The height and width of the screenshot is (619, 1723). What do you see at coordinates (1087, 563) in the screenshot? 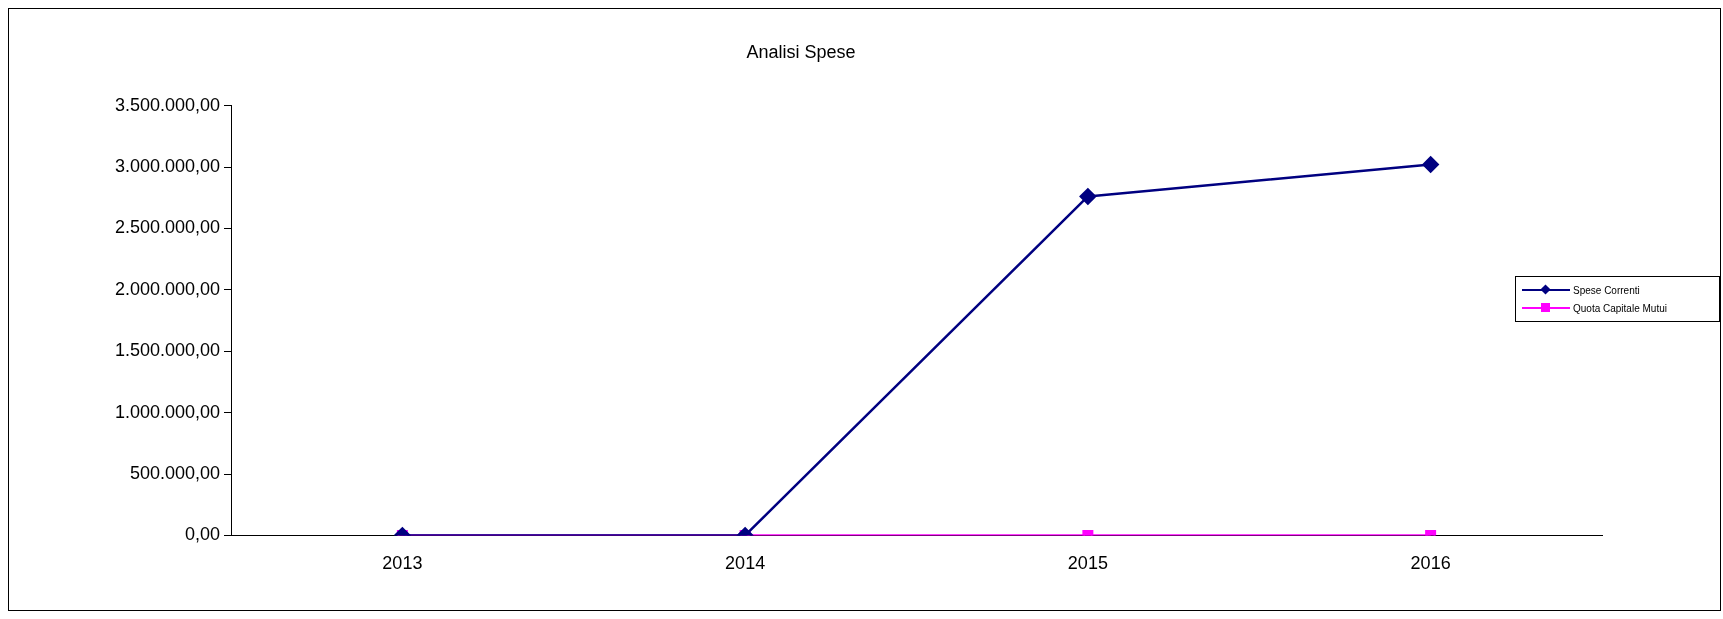
I see `x-tick-label: 2015` at bounding box center [1087, 563].